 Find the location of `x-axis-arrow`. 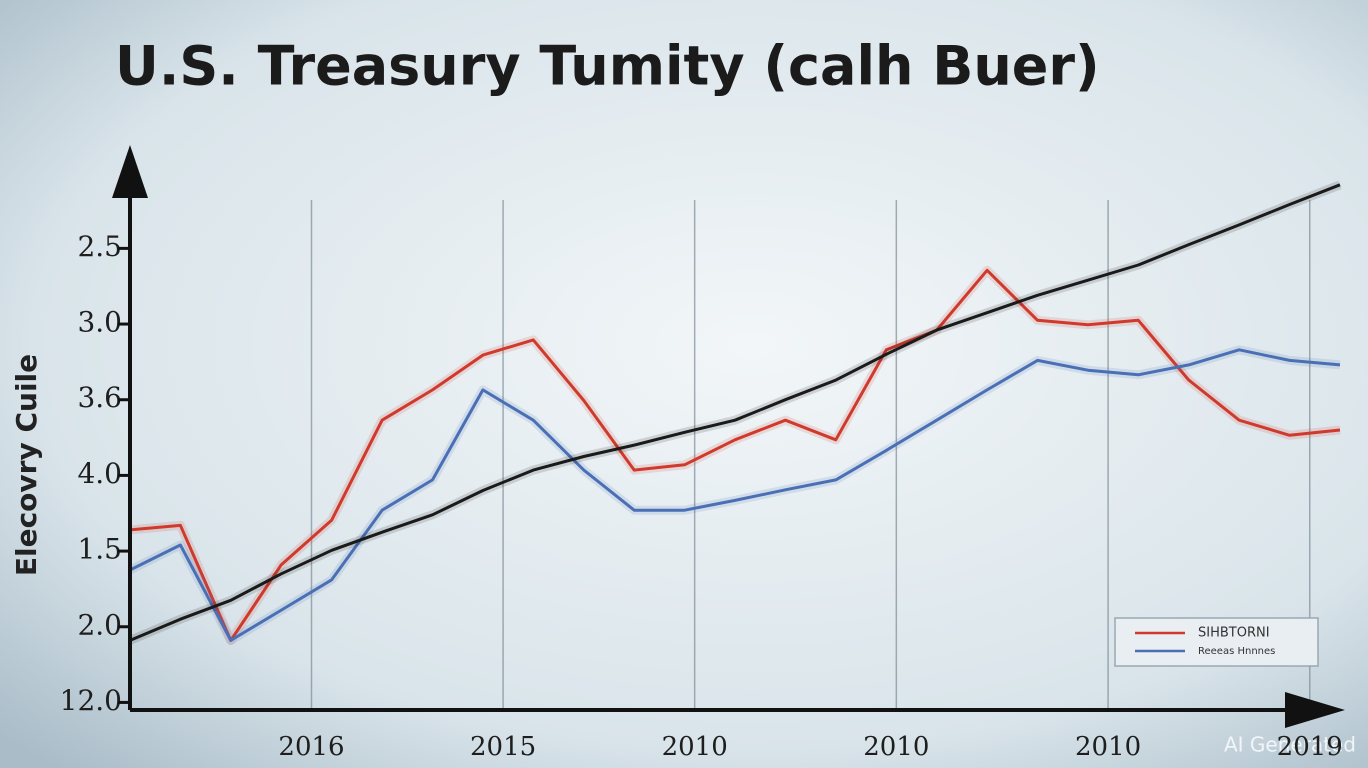

x-axis-arrow is located at coordinates (1315, 710).